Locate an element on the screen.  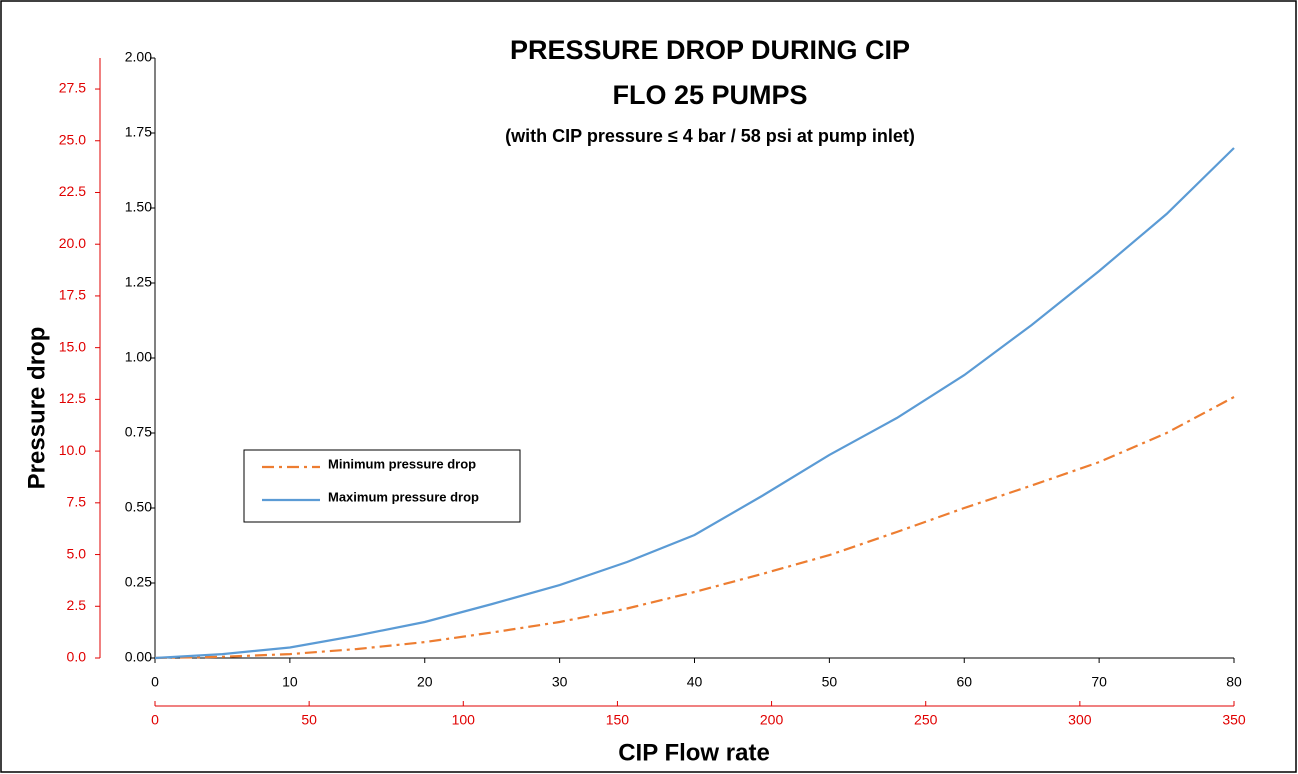
x-tick-label: 10 is located at coordinates (290, 682).